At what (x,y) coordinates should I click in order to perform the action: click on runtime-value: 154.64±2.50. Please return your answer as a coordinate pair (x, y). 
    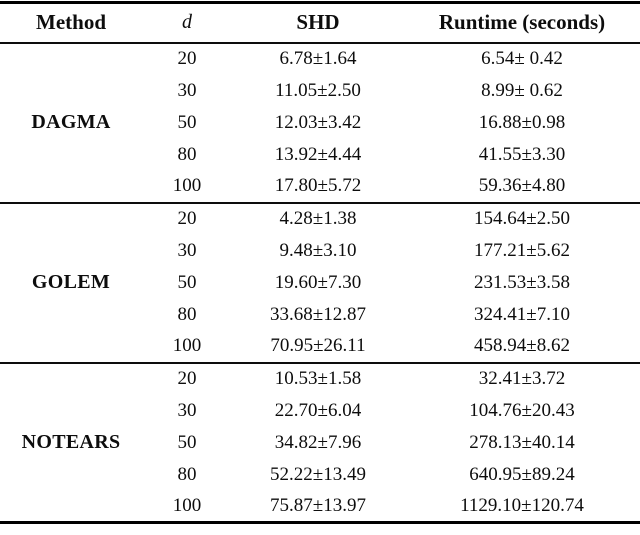
    Looking at the image, I should click on (522, 218).